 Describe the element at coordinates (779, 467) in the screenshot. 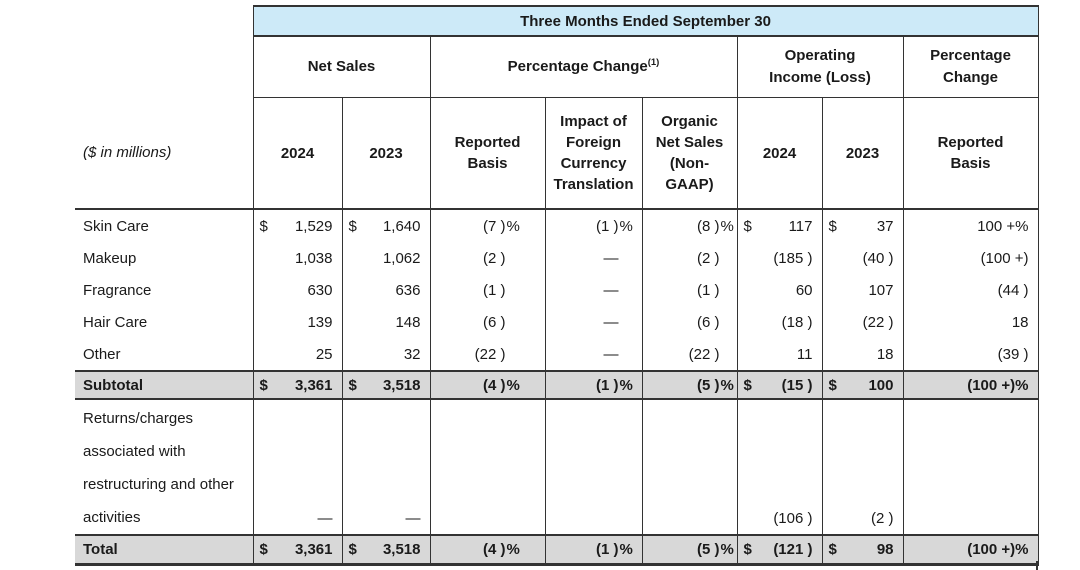

I see `cell-col5: (106 )` at that location.